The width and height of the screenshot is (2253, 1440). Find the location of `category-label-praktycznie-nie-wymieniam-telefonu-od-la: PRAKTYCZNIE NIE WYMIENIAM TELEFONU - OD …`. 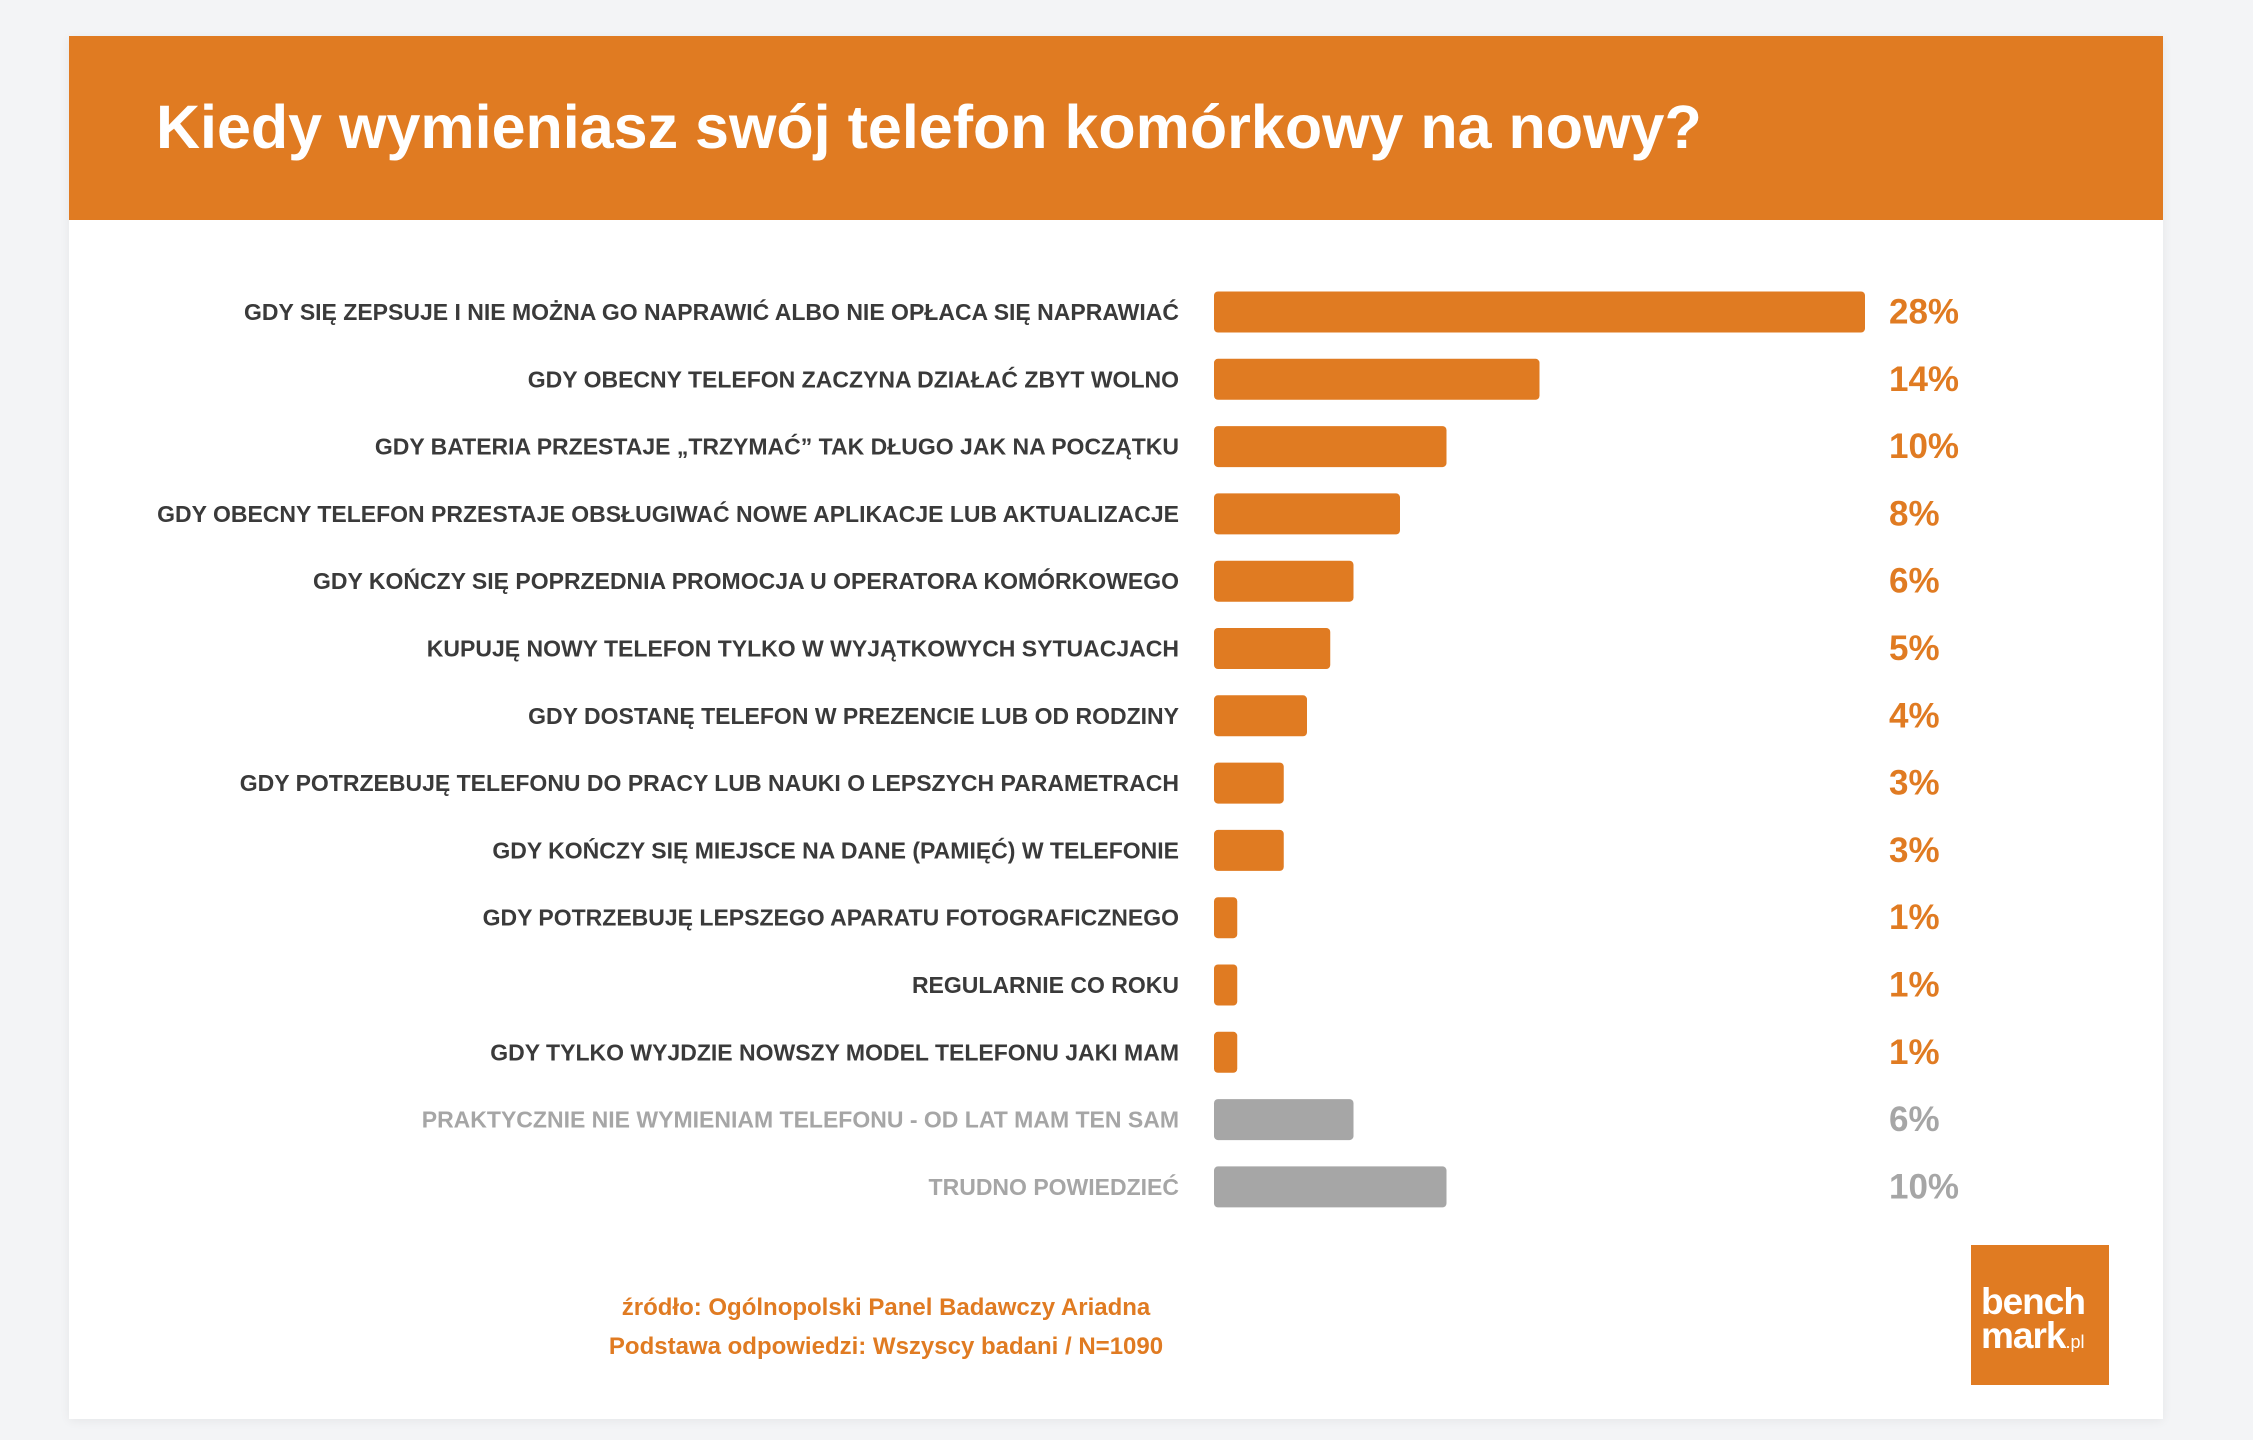

category-label-praktycznie-nie-wymieniam-telefonu-od-la: PRAKTYCZNIE NIE WYMIENIAM TELEFONU - OD … is located at coordinates (800, 1120).